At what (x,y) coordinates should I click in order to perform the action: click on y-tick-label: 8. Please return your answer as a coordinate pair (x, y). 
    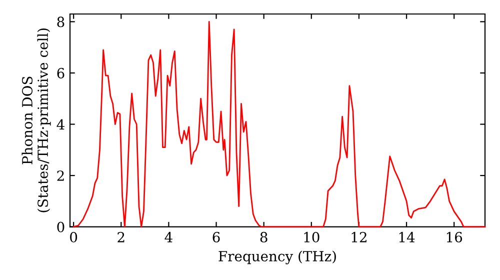
    Looking at the image, I should click on (60, 22).